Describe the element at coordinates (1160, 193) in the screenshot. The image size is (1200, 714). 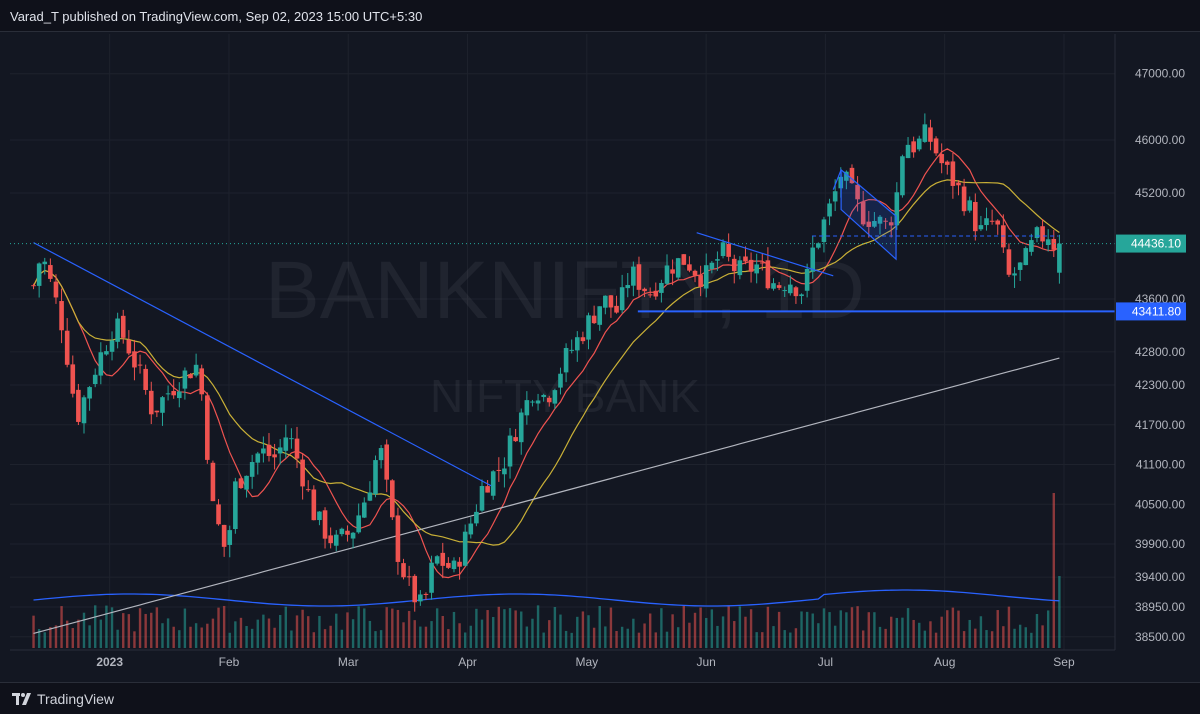
I see `price-tick-label: 45200.00` at that location.